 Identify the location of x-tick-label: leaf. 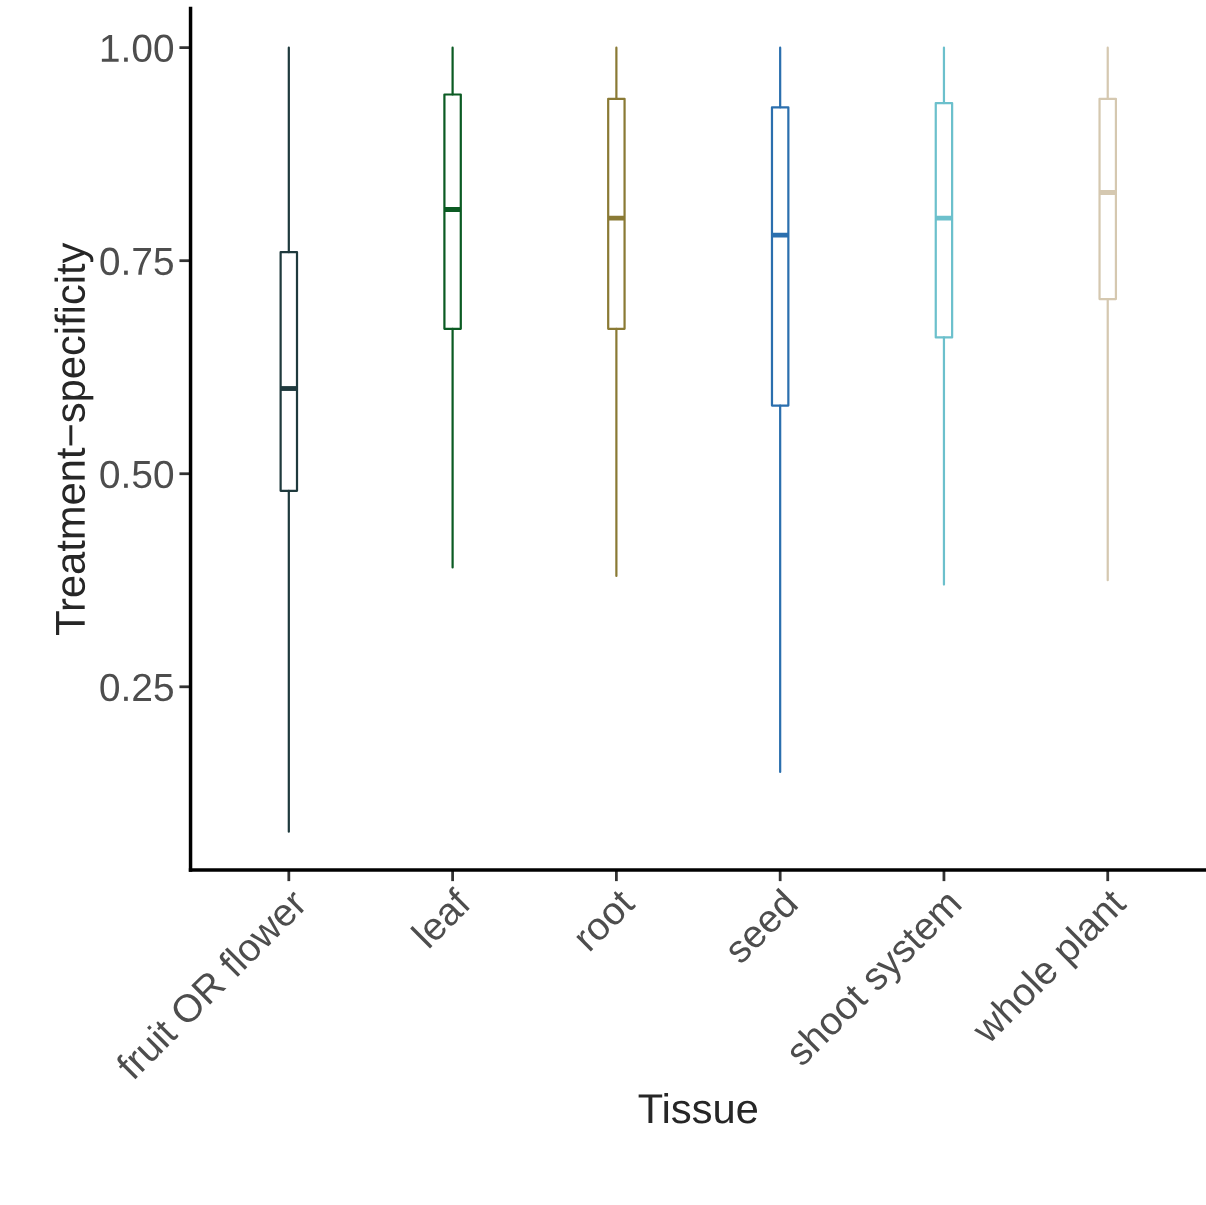
(441, 917).